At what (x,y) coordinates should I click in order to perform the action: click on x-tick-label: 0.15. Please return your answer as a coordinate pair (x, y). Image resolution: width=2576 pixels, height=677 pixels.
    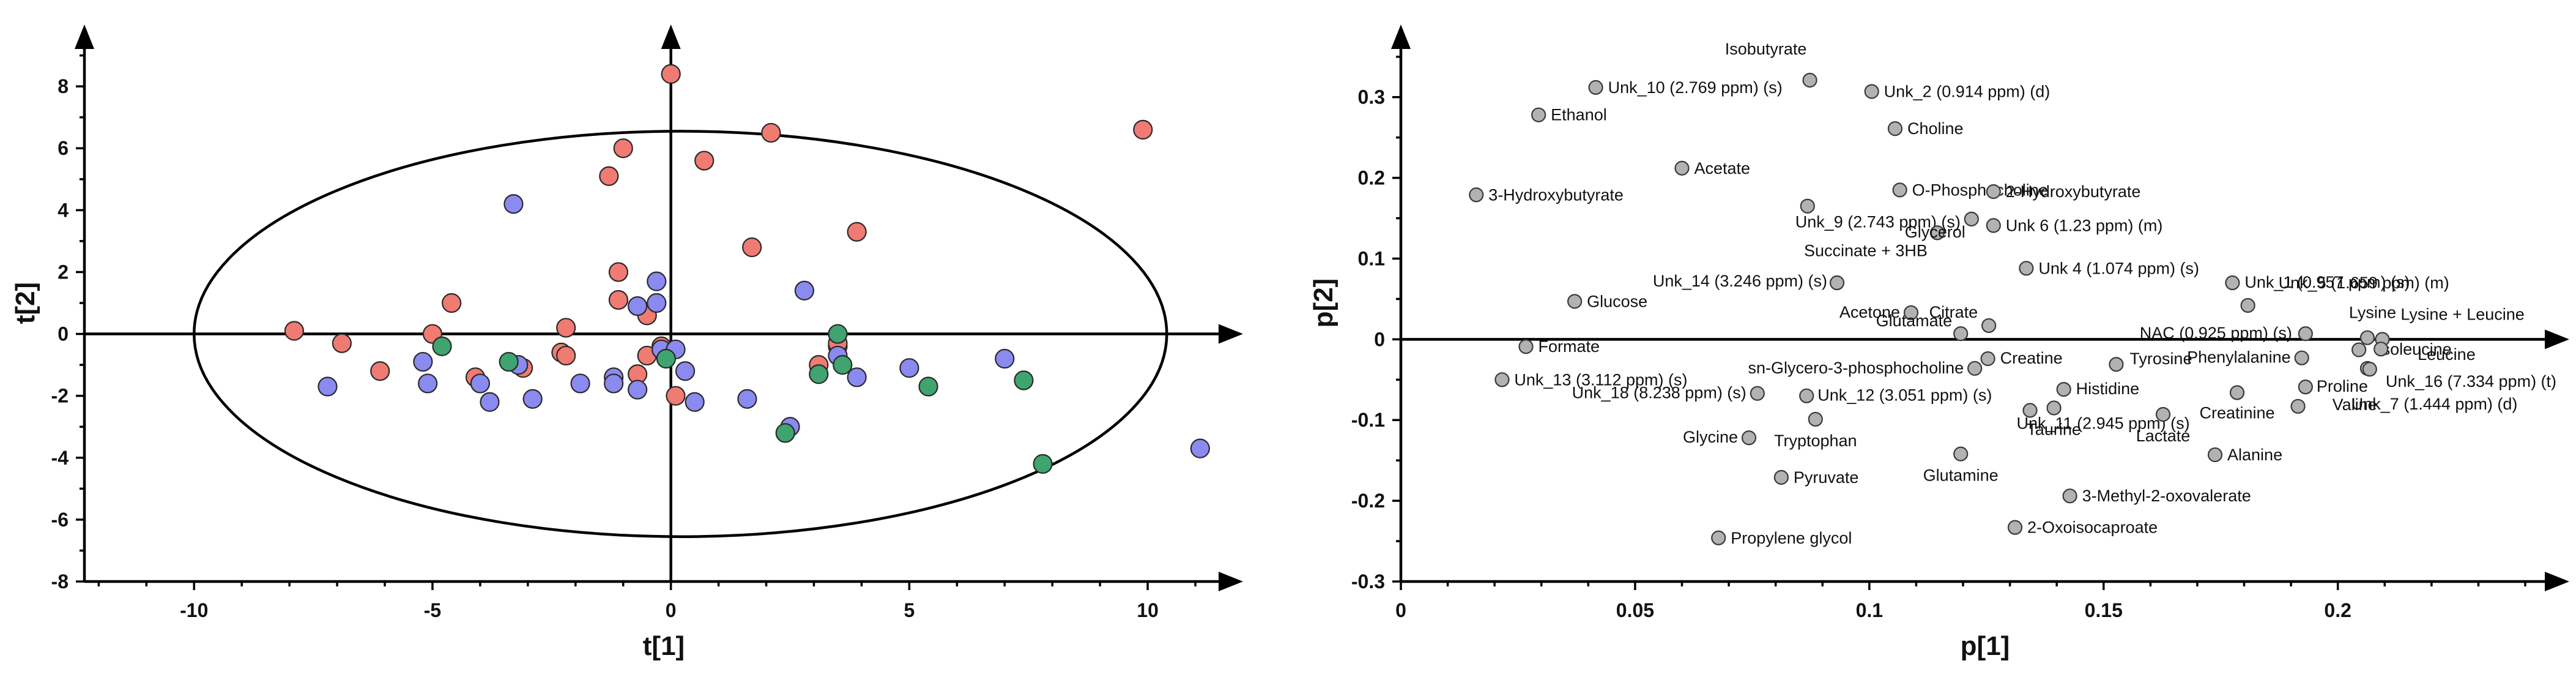
    Looking at the image, I should click on (2104, 610).